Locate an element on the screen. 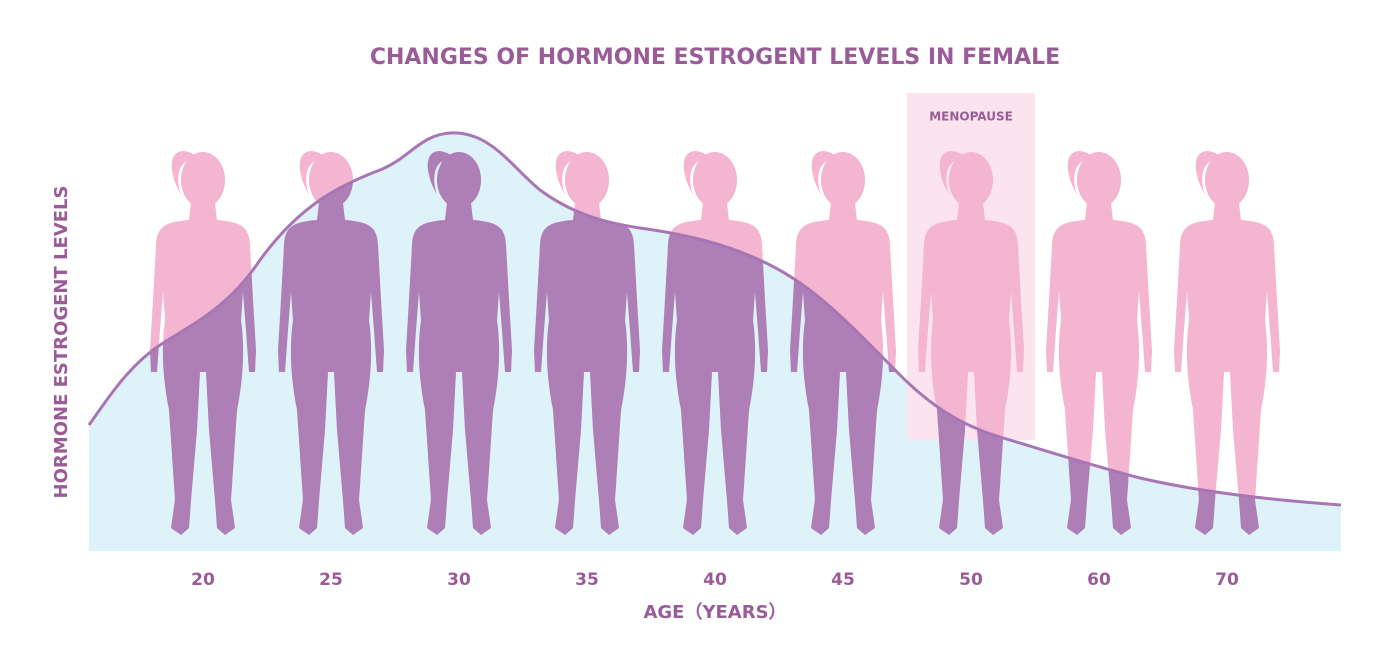 This screenshot has width=1400, height=671. y-axis-label: HORMONE ESTROGENT LEVELS is located at coordinates (61, 342).